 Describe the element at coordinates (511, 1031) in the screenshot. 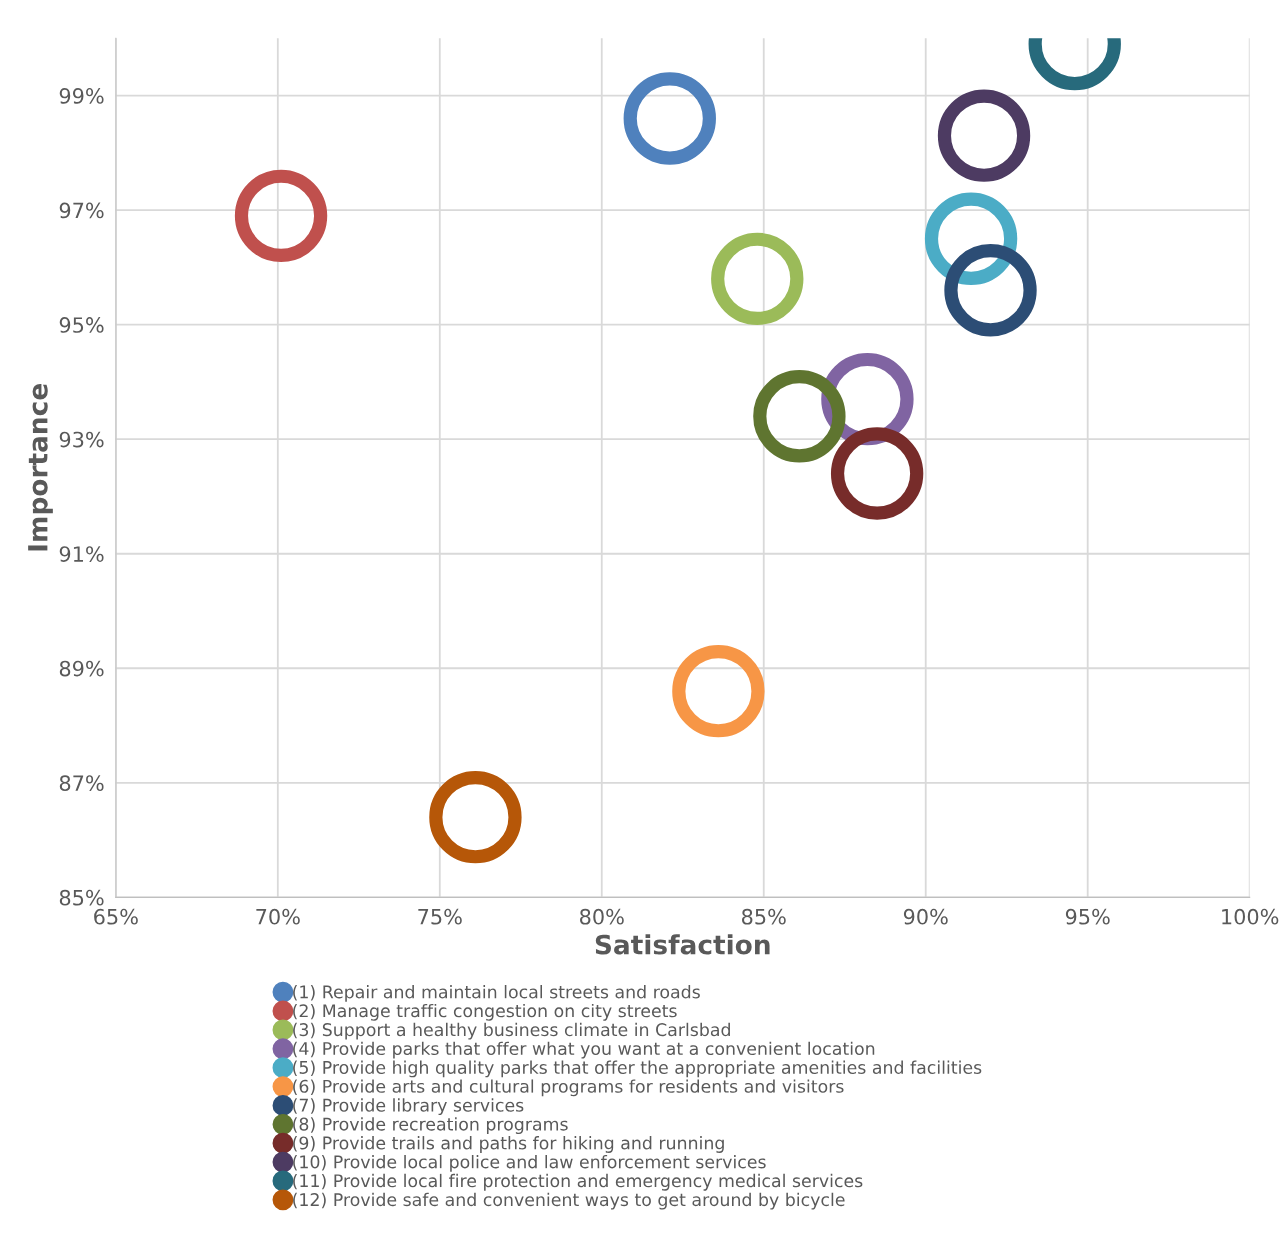

I see `legend-label: (3) Support a healthy business climate in Carlsbad` at that location.